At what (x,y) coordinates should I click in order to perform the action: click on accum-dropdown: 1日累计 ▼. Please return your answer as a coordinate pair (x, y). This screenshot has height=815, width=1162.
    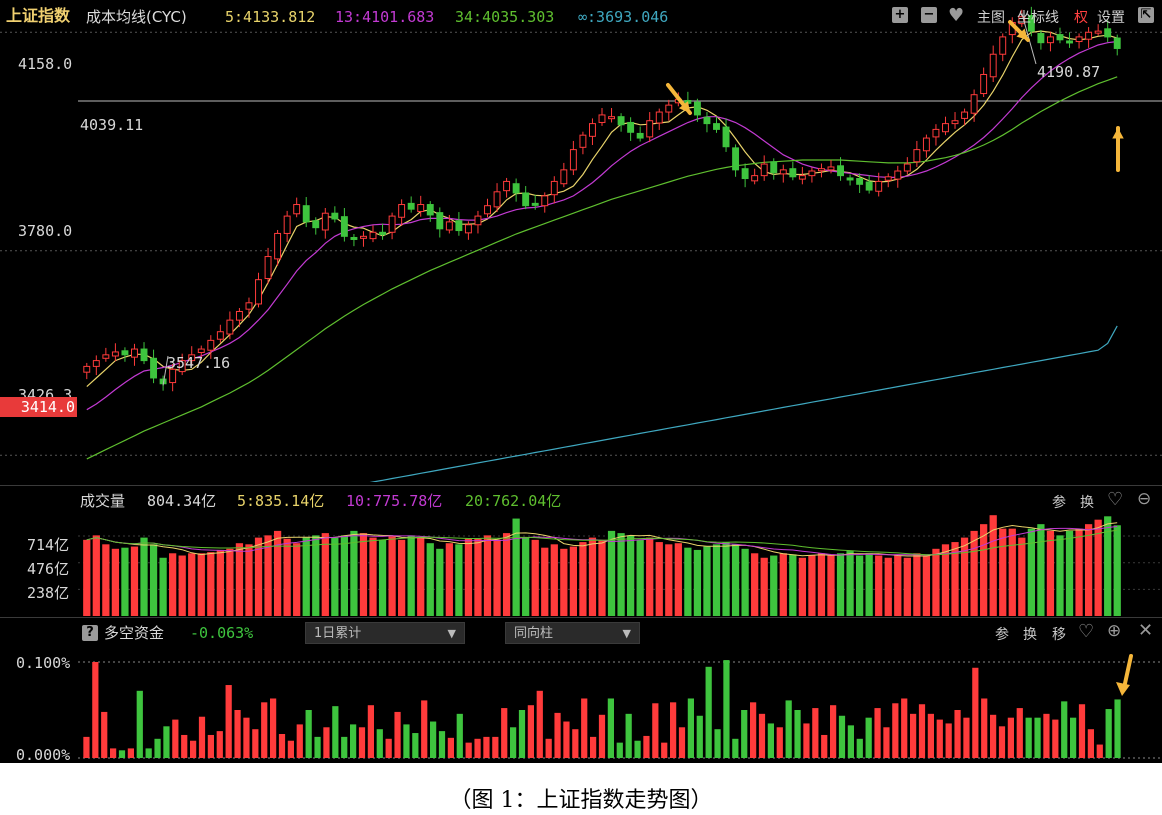
    Looking at the image, I should click on (385, 633).